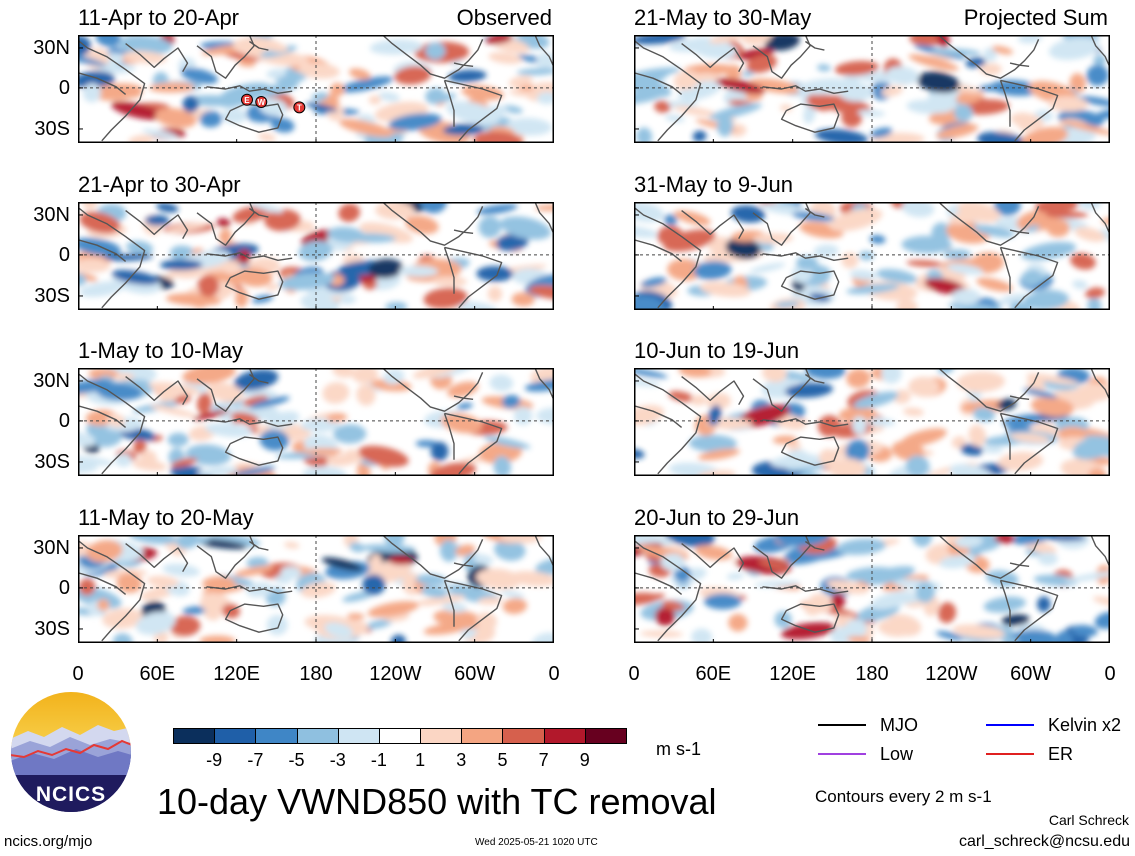 The image size is (1135, 856). What do you see at coordinates (166, 517) in the screenshot?
I see `panel-title: 11-May to 20-May` at bounding box center [166, 517].